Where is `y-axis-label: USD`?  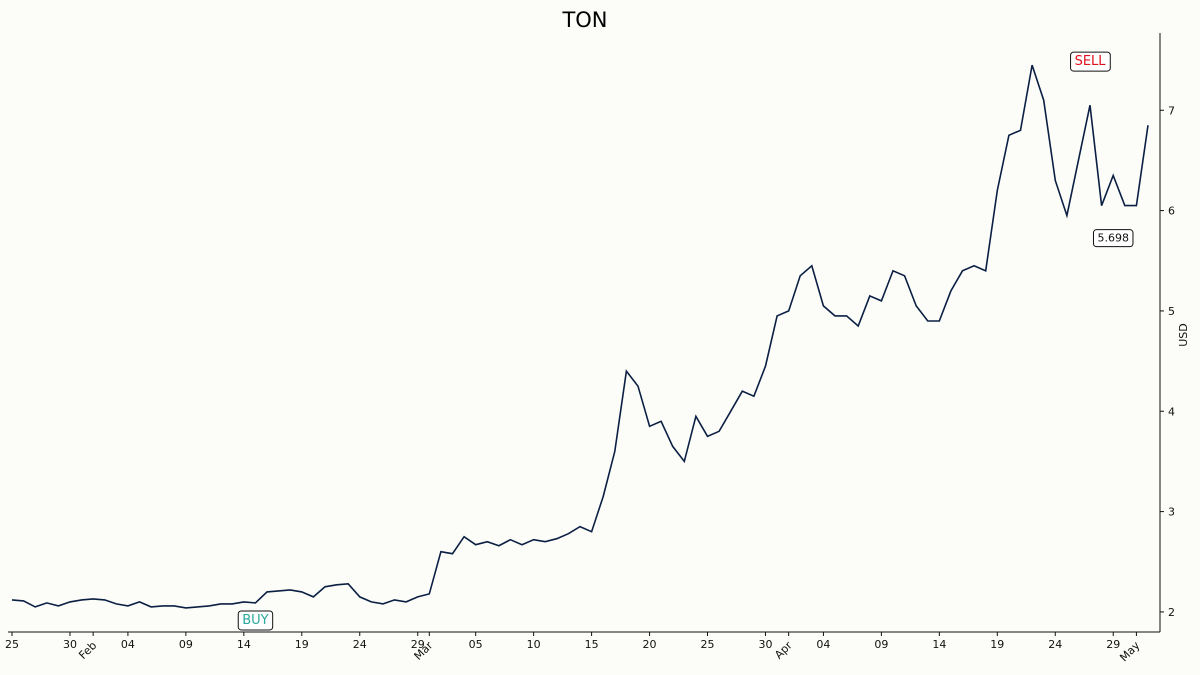
y-axis-label: USD is located at coordinates (1183, 335).